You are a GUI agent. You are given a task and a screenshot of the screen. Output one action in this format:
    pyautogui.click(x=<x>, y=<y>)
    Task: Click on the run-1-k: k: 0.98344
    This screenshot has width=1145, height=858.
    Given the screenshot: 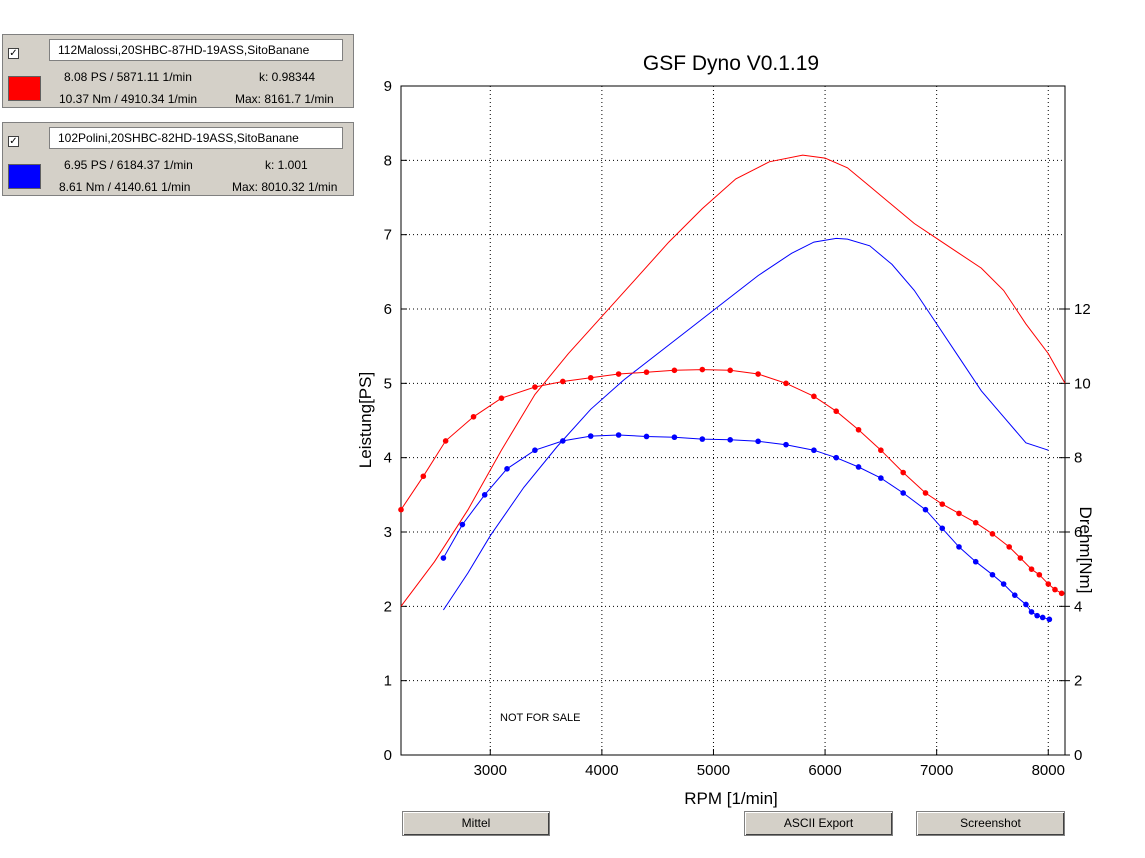 What is the action you would take?
    pyautogui.click(x=287, y=77)
    